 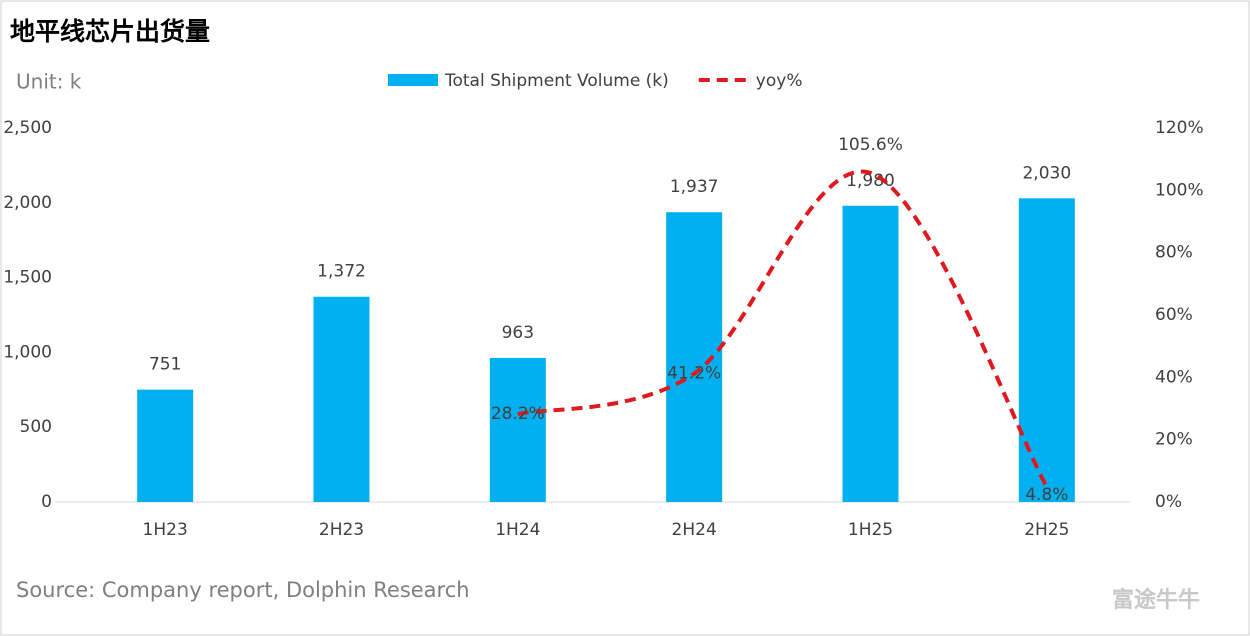 I want to click on data-label: 105.6%, so click(x=870, y=145).